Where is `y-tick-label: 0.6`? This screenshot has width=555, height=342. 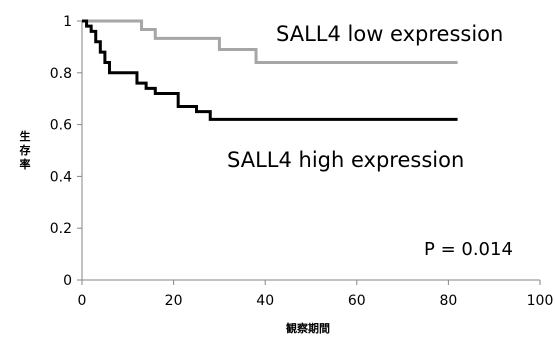
y-tick-label: 0.6 is located at coordinates (61, 126).